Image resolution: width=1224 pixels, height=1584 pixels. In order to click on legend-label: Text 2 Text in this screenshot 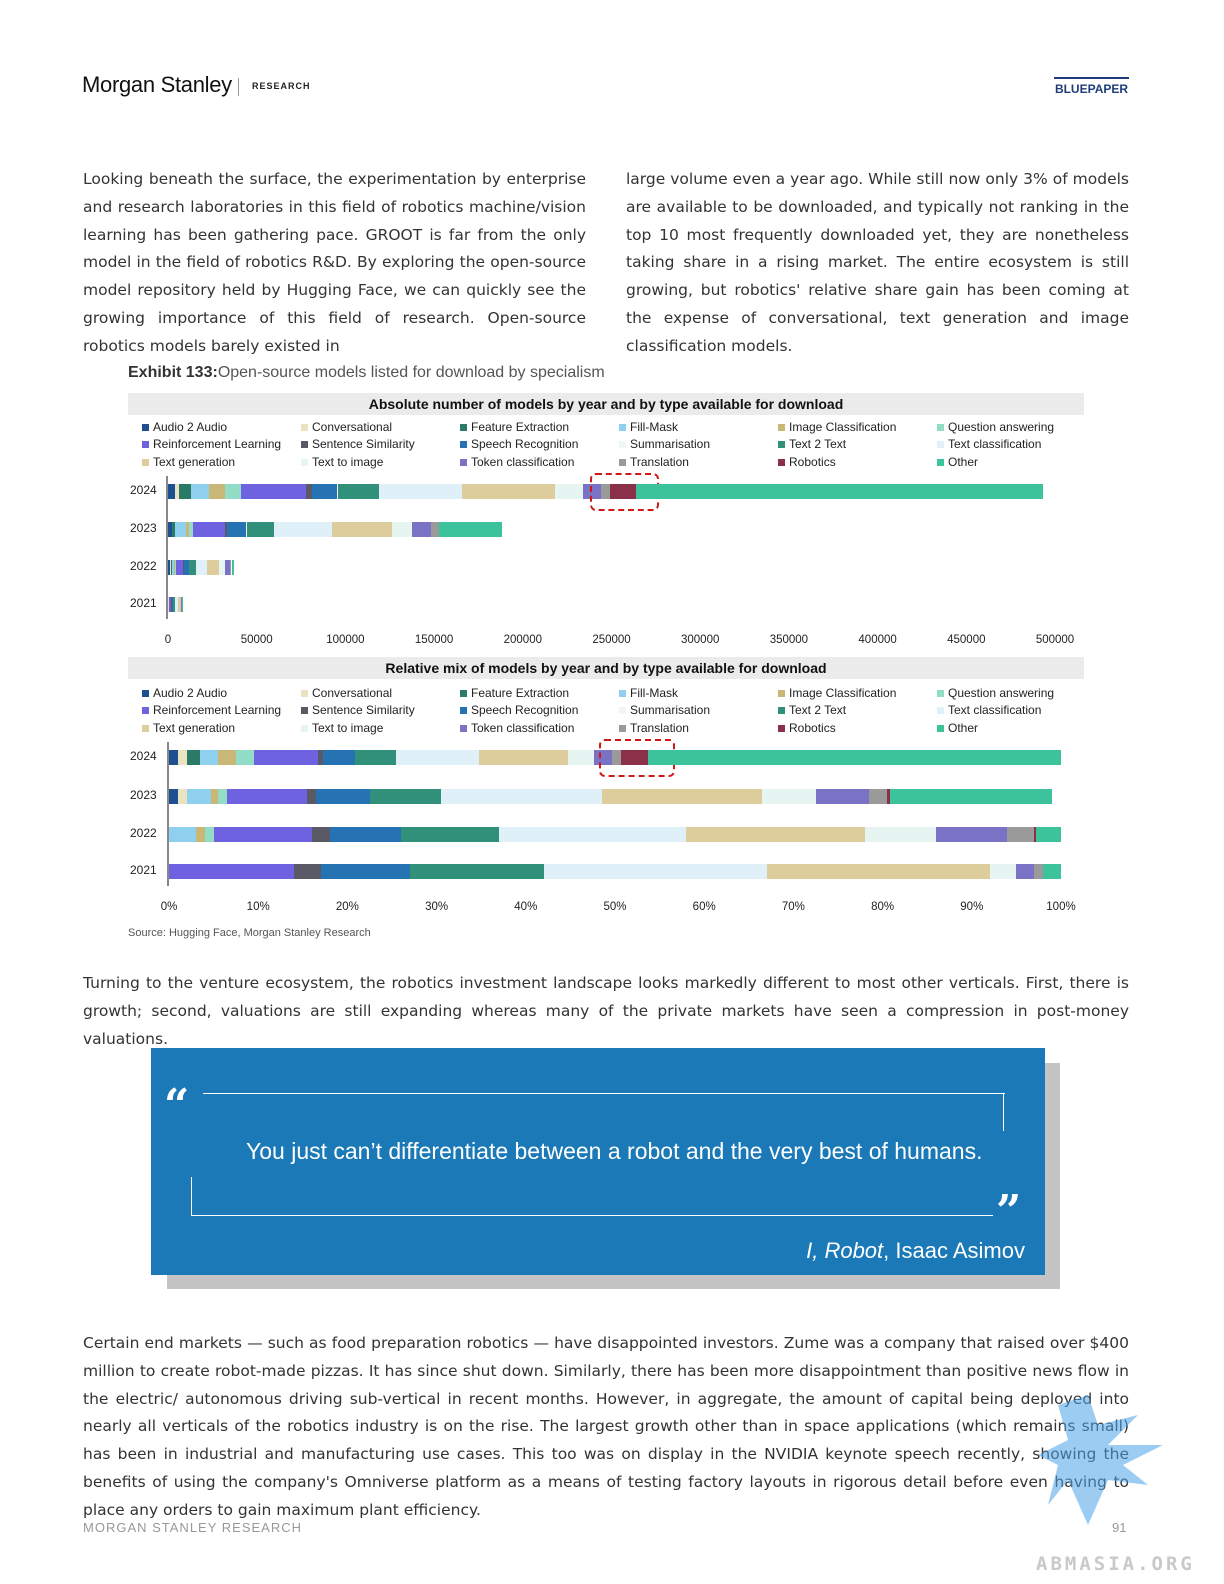, I will do `click(818, 710)`.